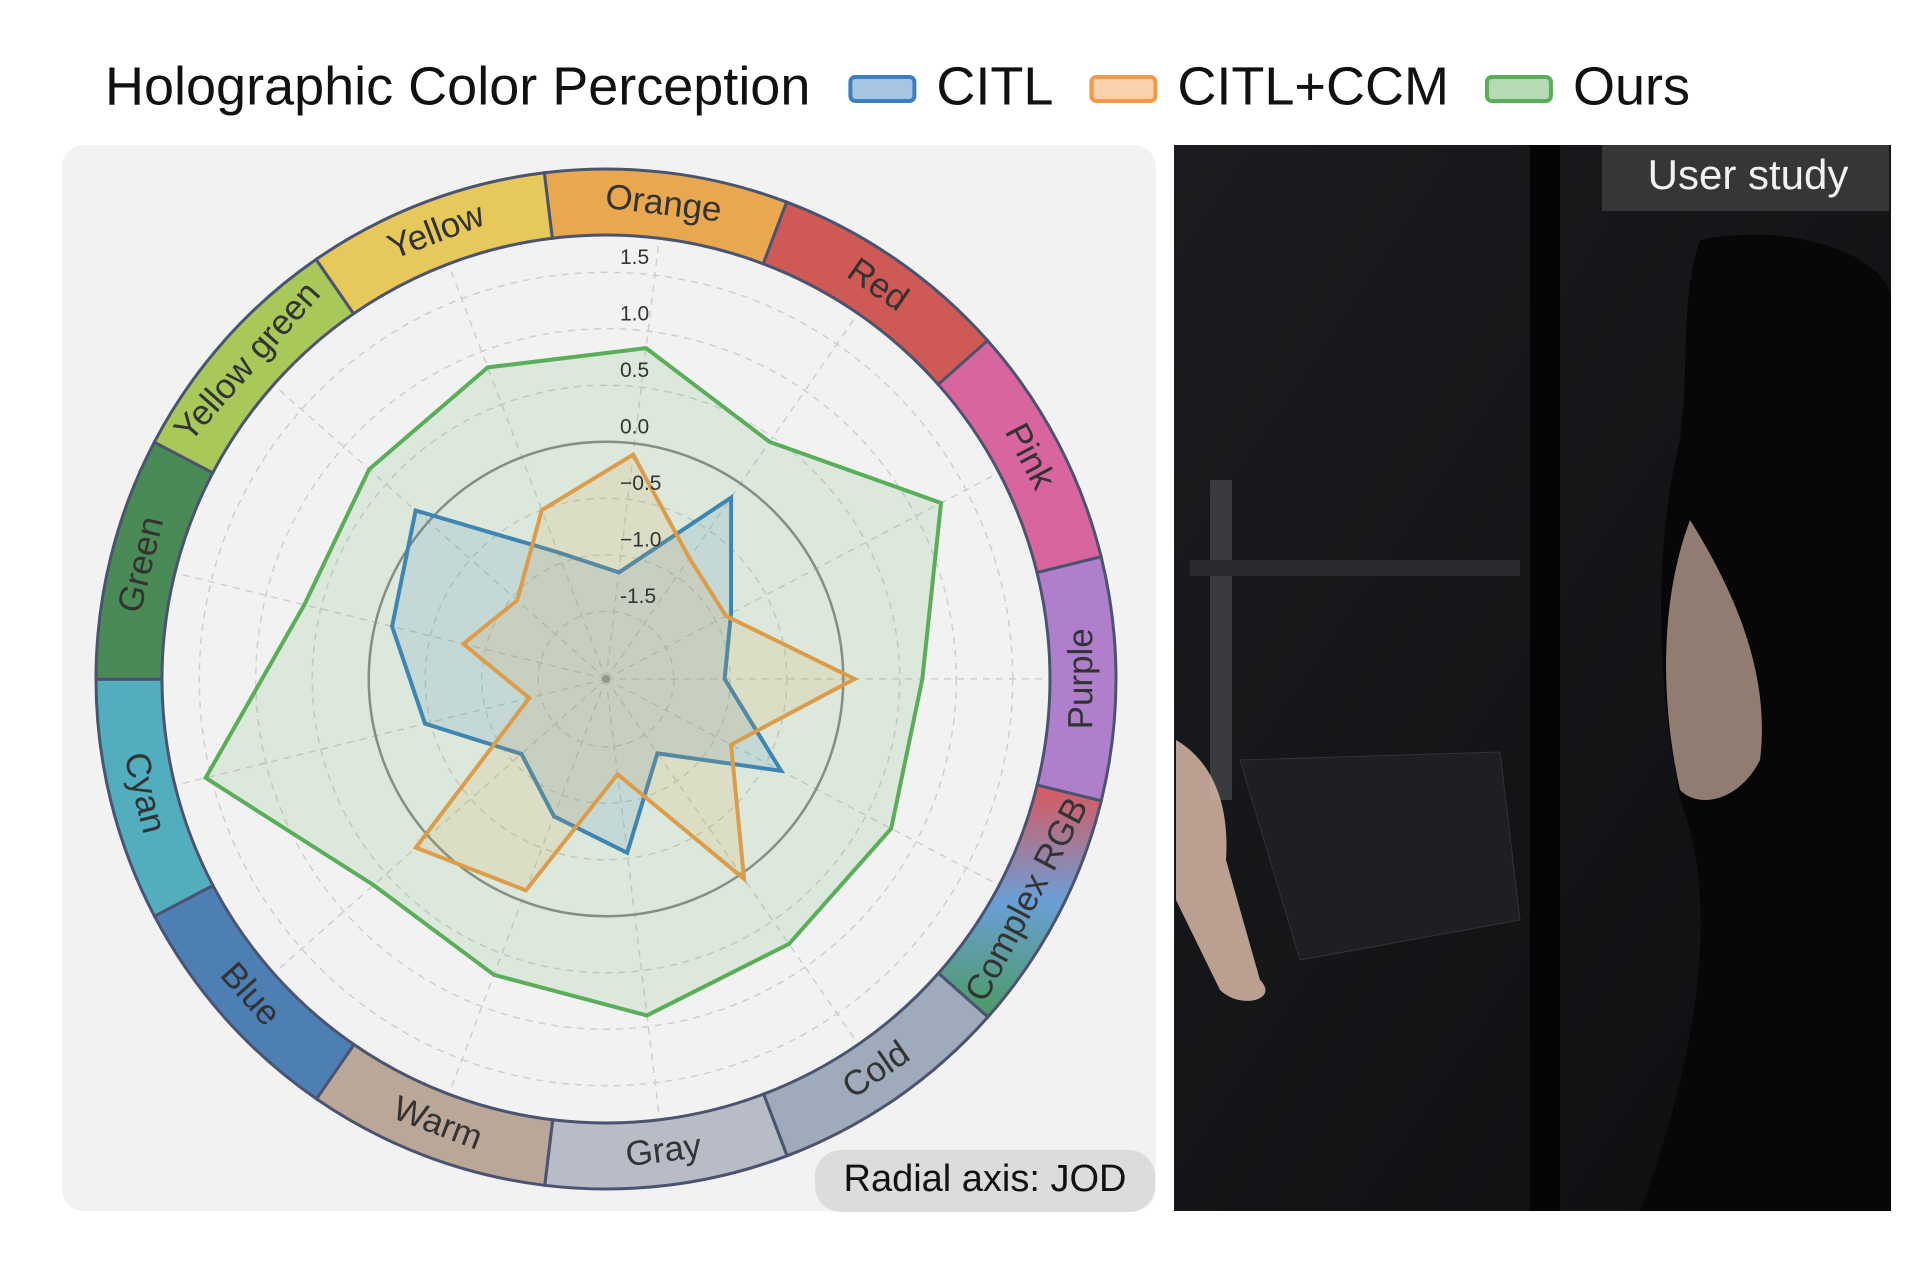  I want to click on photo-label-bg, so click(1745, 178).